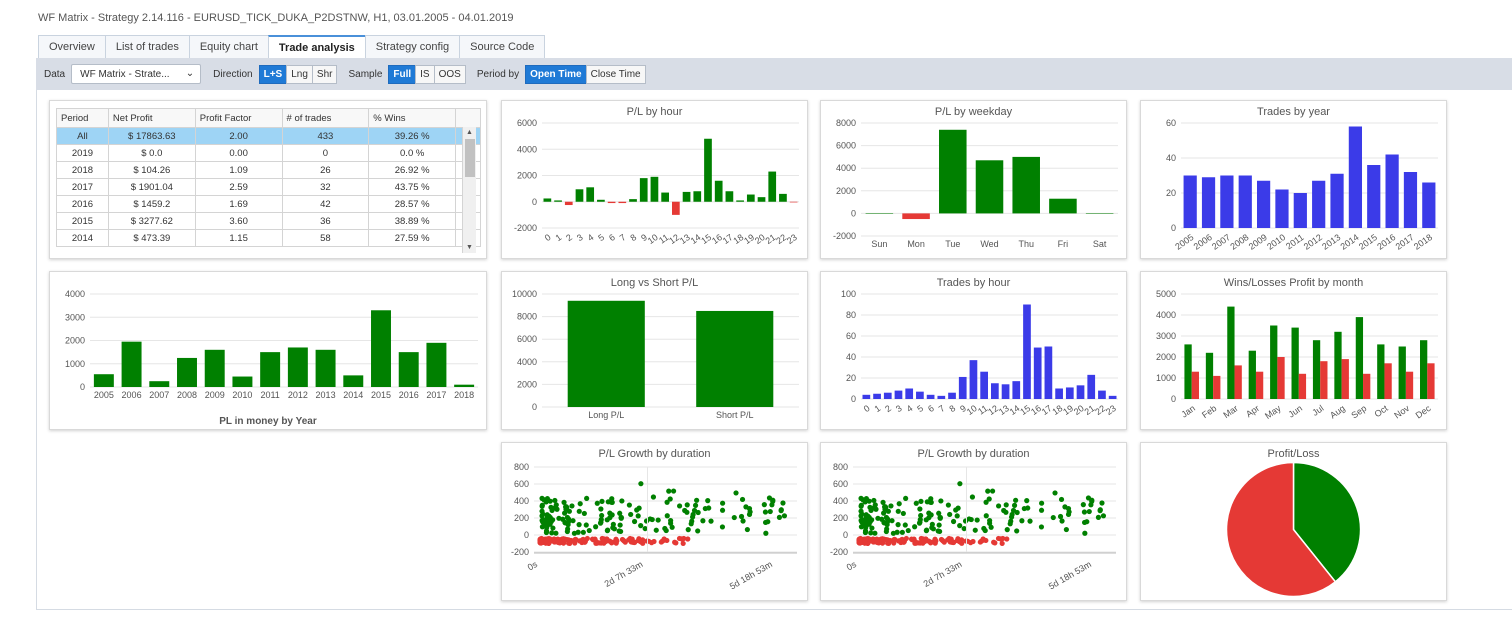  Describe the element at coordinates (228, 46) in the screenshot. I see `tab-equity-chart: Equity chart` at that location.